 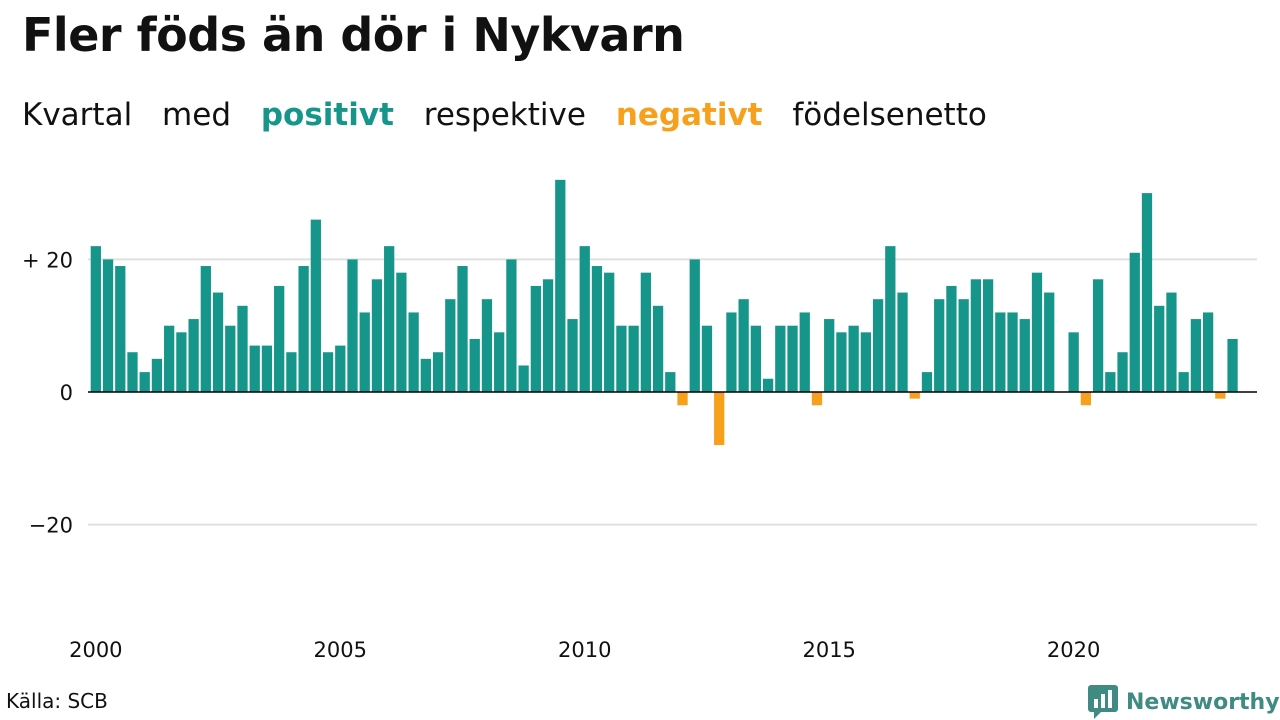 I want to click on y-tick-label: 0, so click(x=66, y=393).